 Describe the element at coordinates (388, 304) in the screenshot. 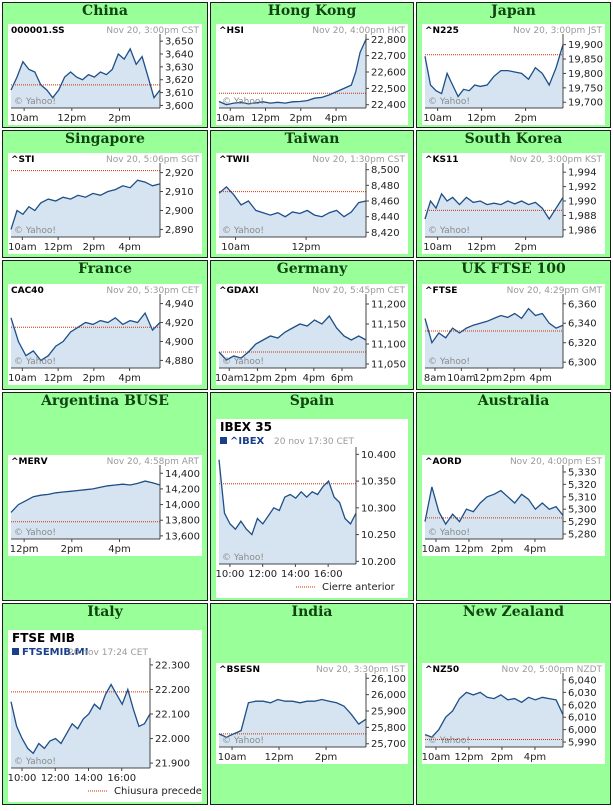

I see `y-tick-label: 11,200` at that location.